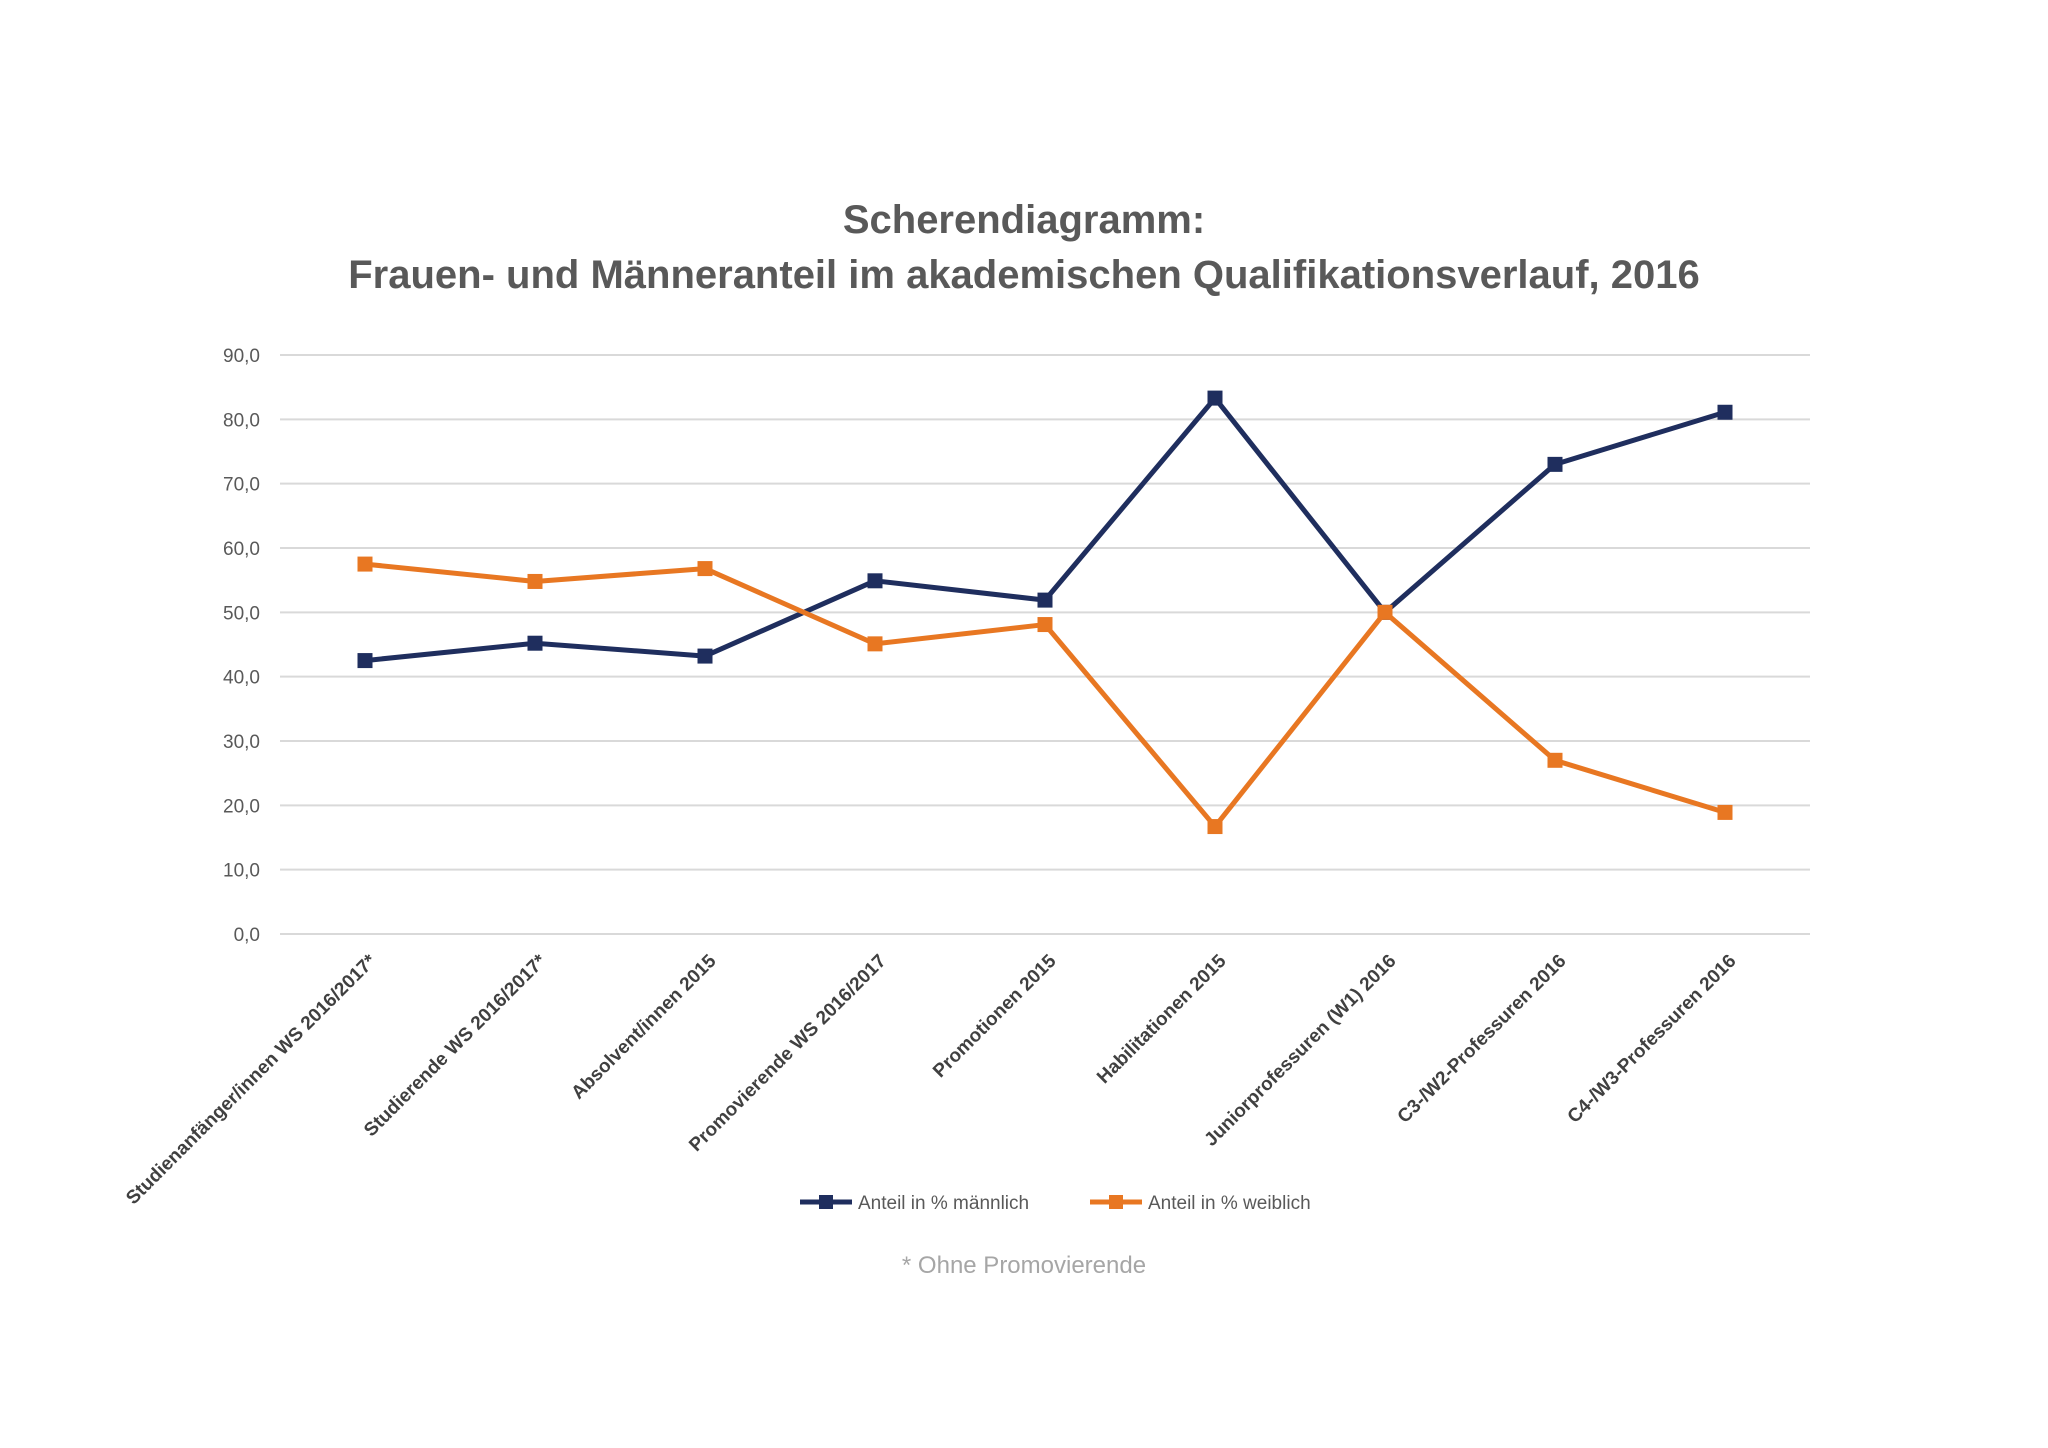 Image resolution: width=2048 pixels, height=1448 pixels. Describe the element at coordinates (644, 1026) in the screenshot. I see `x-tick-label: Absolvent/innen 2015` at that location.